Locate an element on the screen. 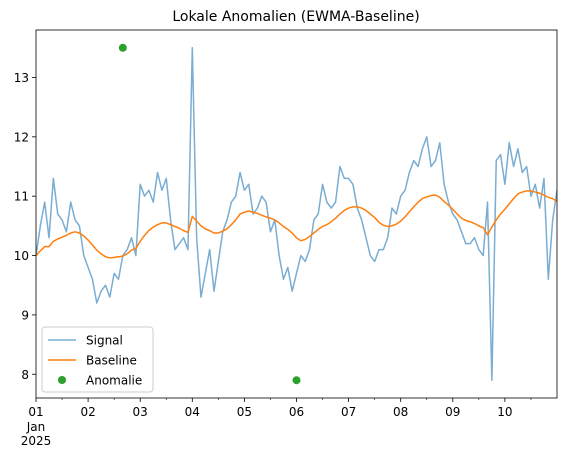 The width and height of the screenshot is (566, 461). series-line-baseline is located at coordinates (296, 224).